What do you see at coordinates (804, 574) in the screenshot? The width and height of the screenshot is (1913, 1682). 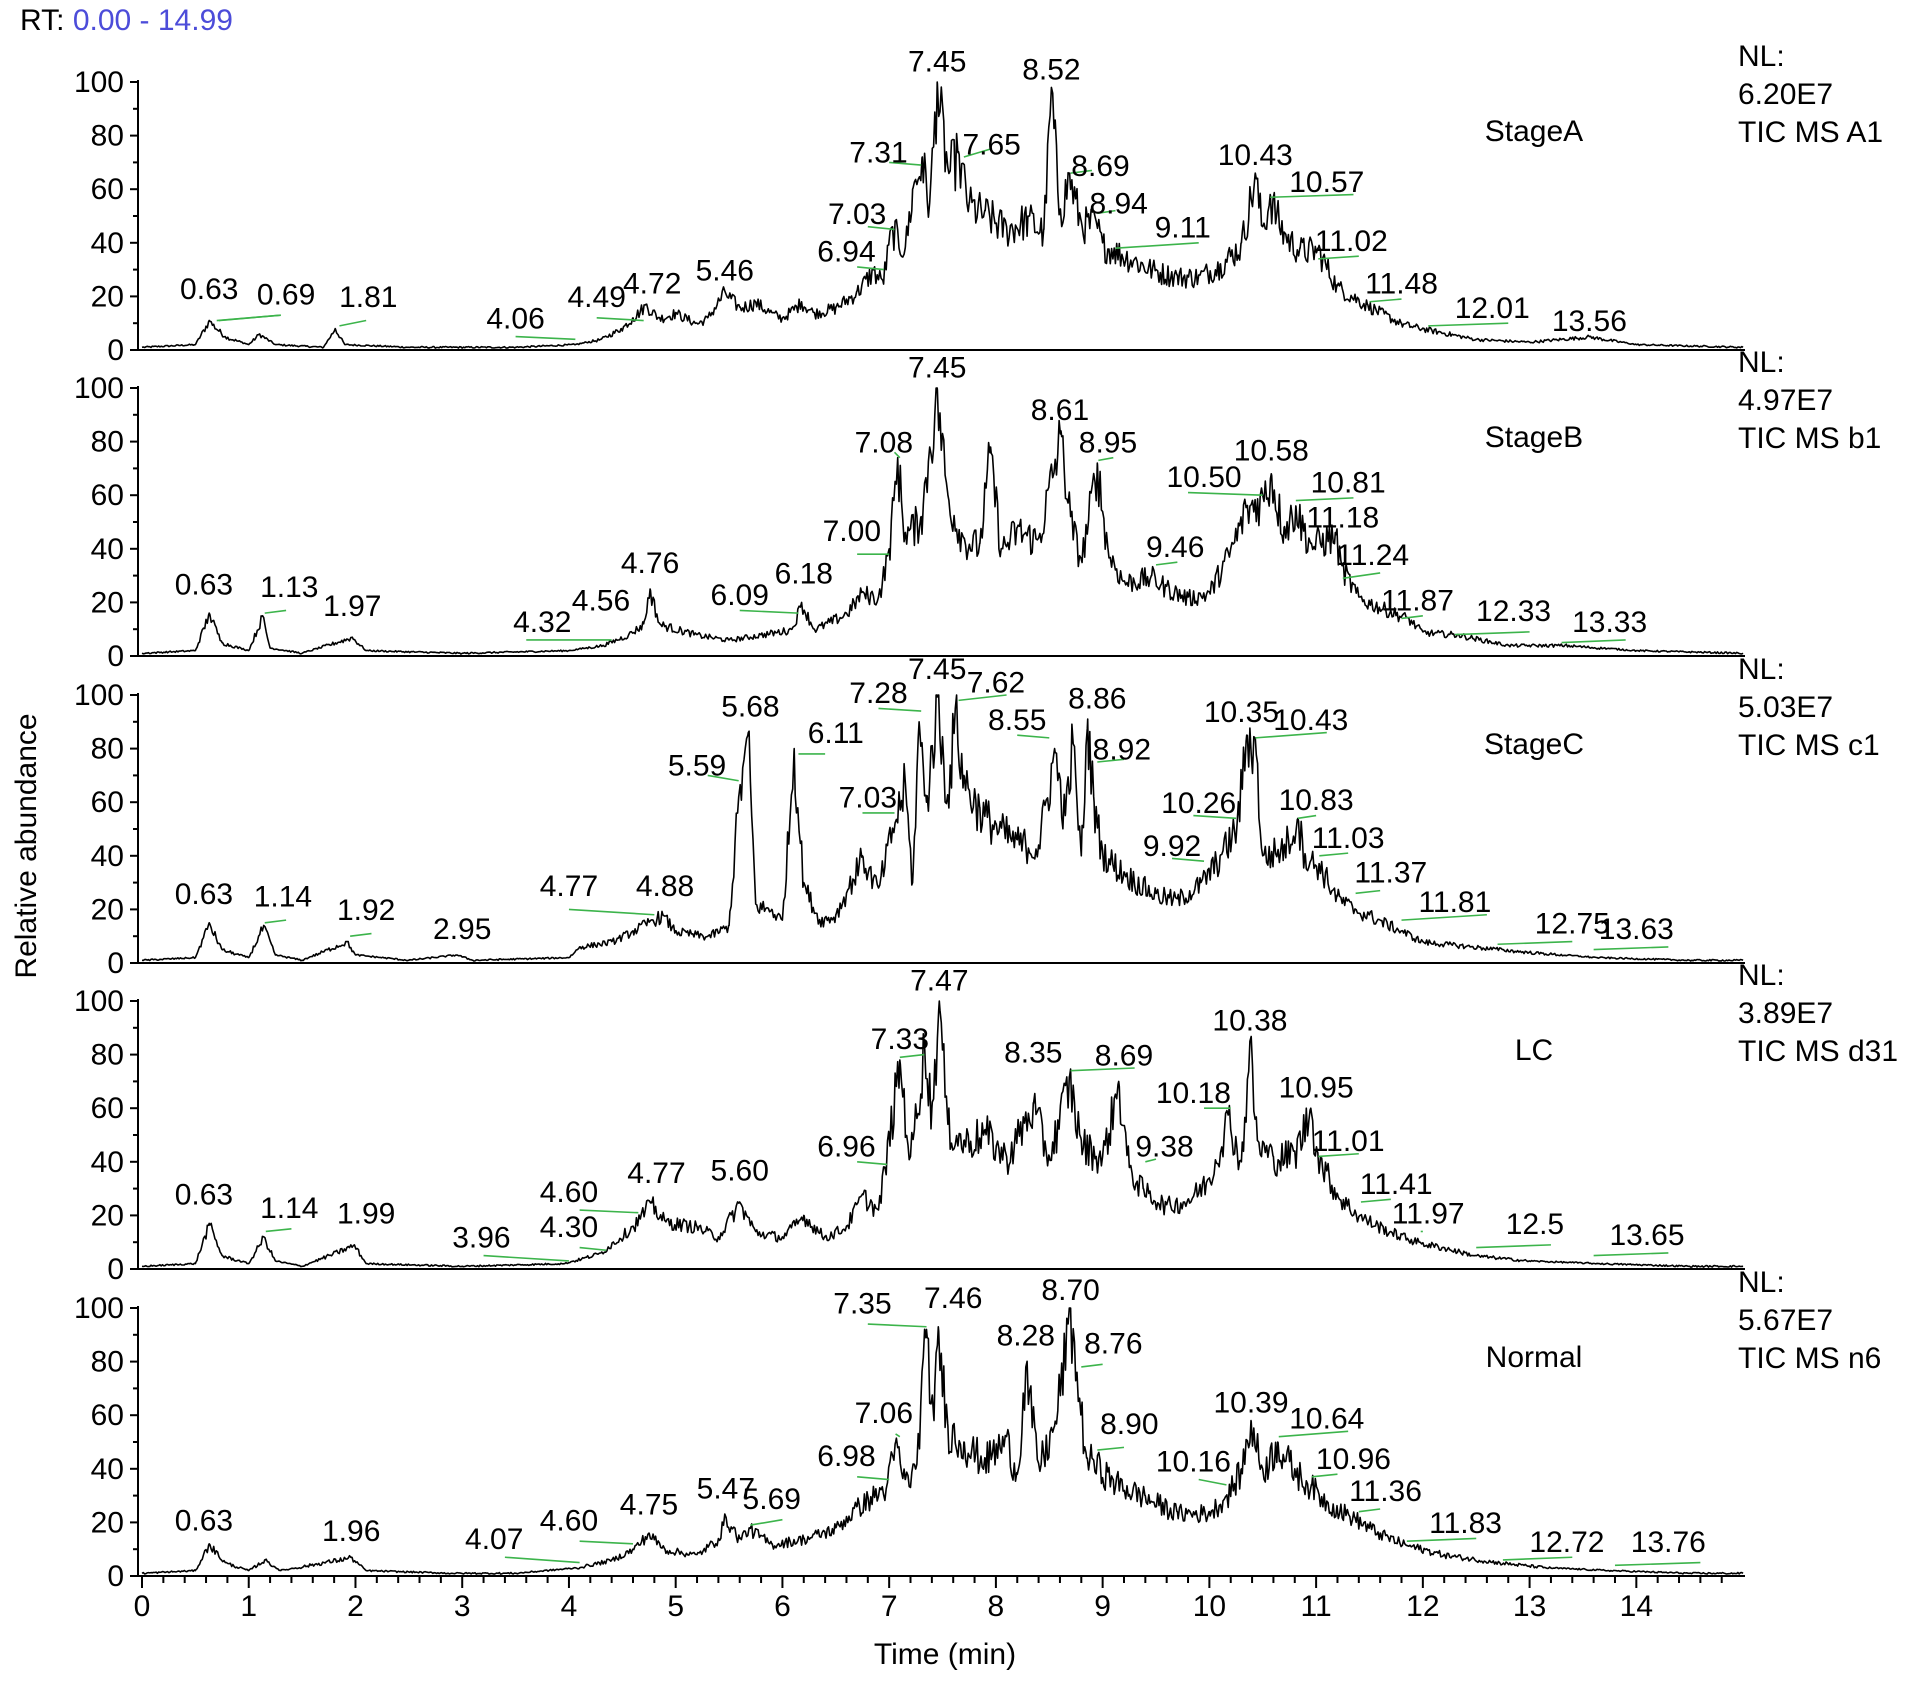 I see `peak-label: 6.18` at bounding box center [804, 574].